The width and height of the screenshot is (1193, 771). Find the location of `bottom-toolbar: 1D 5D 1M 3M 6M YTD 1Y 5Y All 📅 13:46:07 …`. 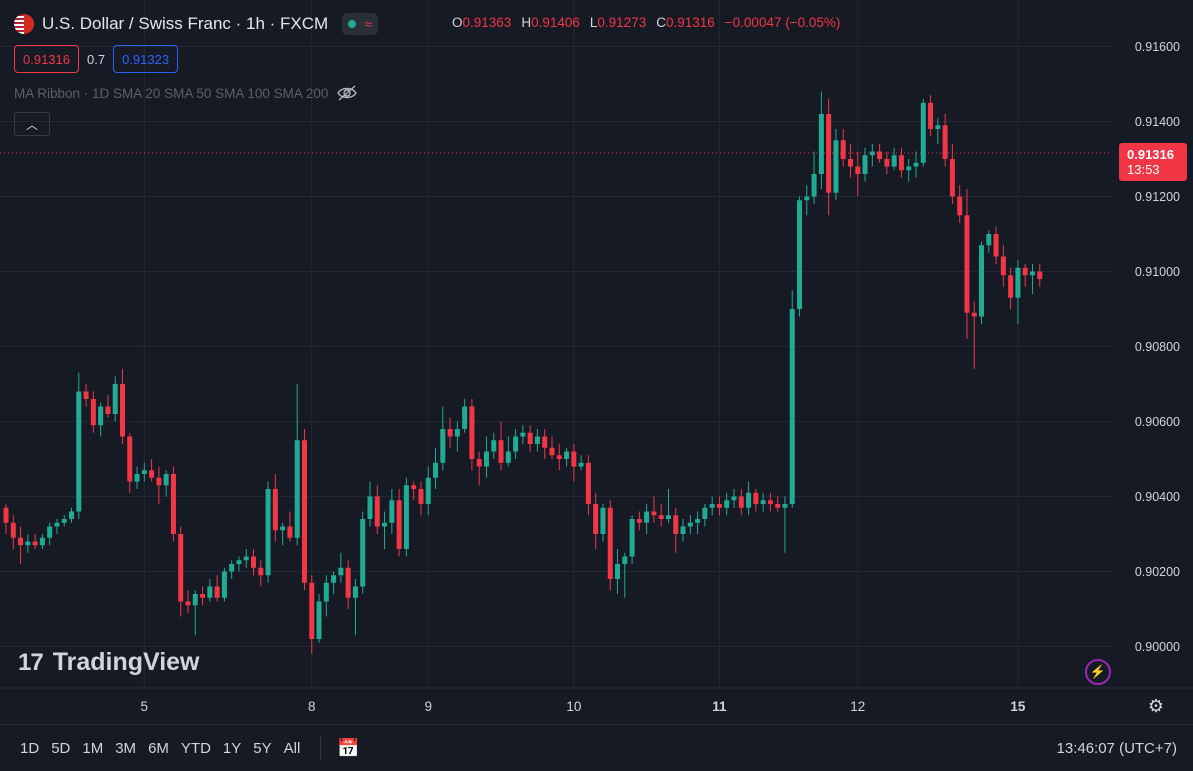

bottom-toolbar: 1D 5D 1M 3M 6M YTD 1Y 5Y All 📅 13:46:07 … is located at coordinates (596, 747).